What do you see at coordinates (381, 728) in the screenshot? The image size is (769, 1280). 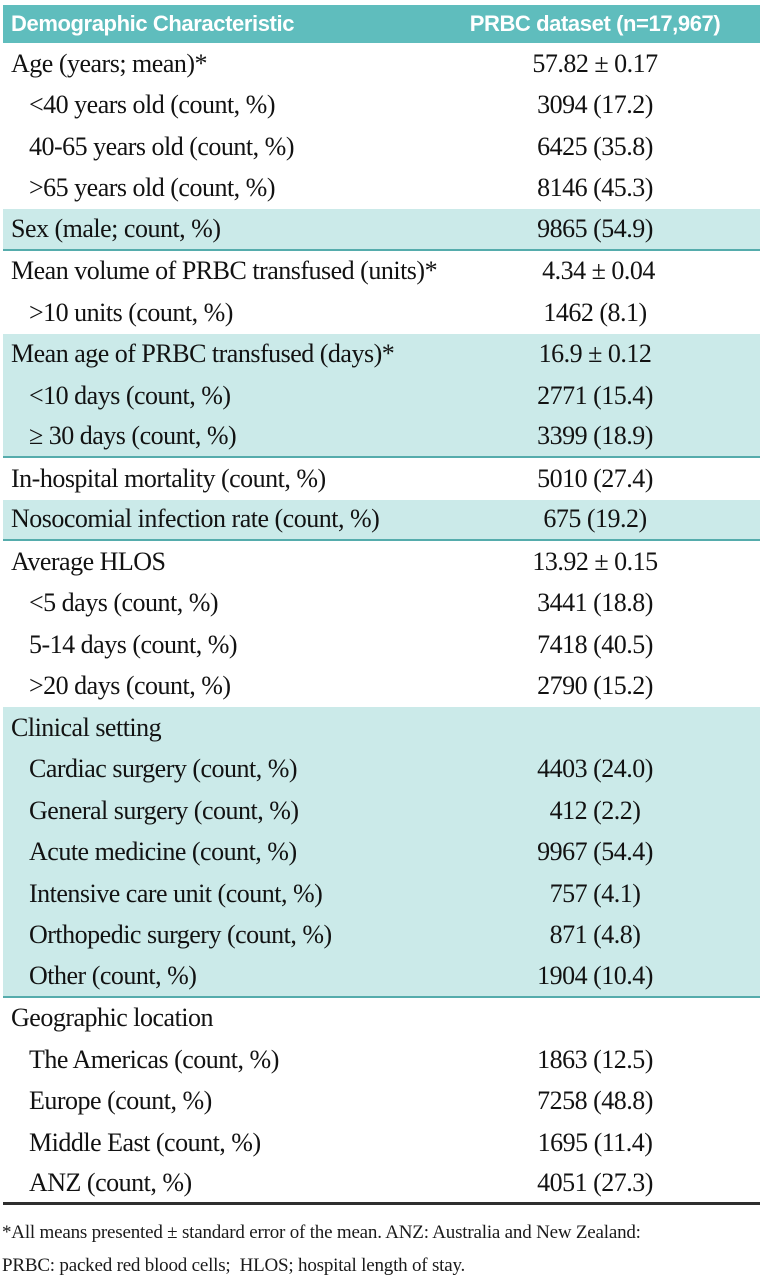 I see `table-row: Clinical setting` at bounding box center [381, 728].